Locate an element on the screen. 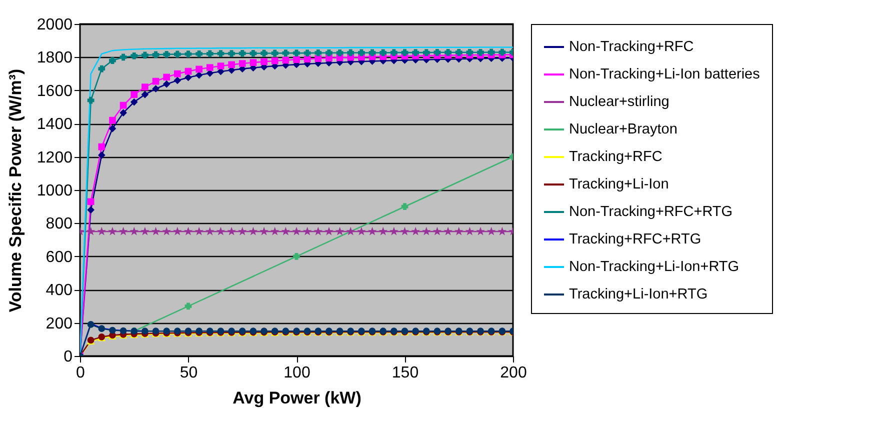 The image size is (884, 424). y-tick-label: 800 is located at coordinates (59, 224).